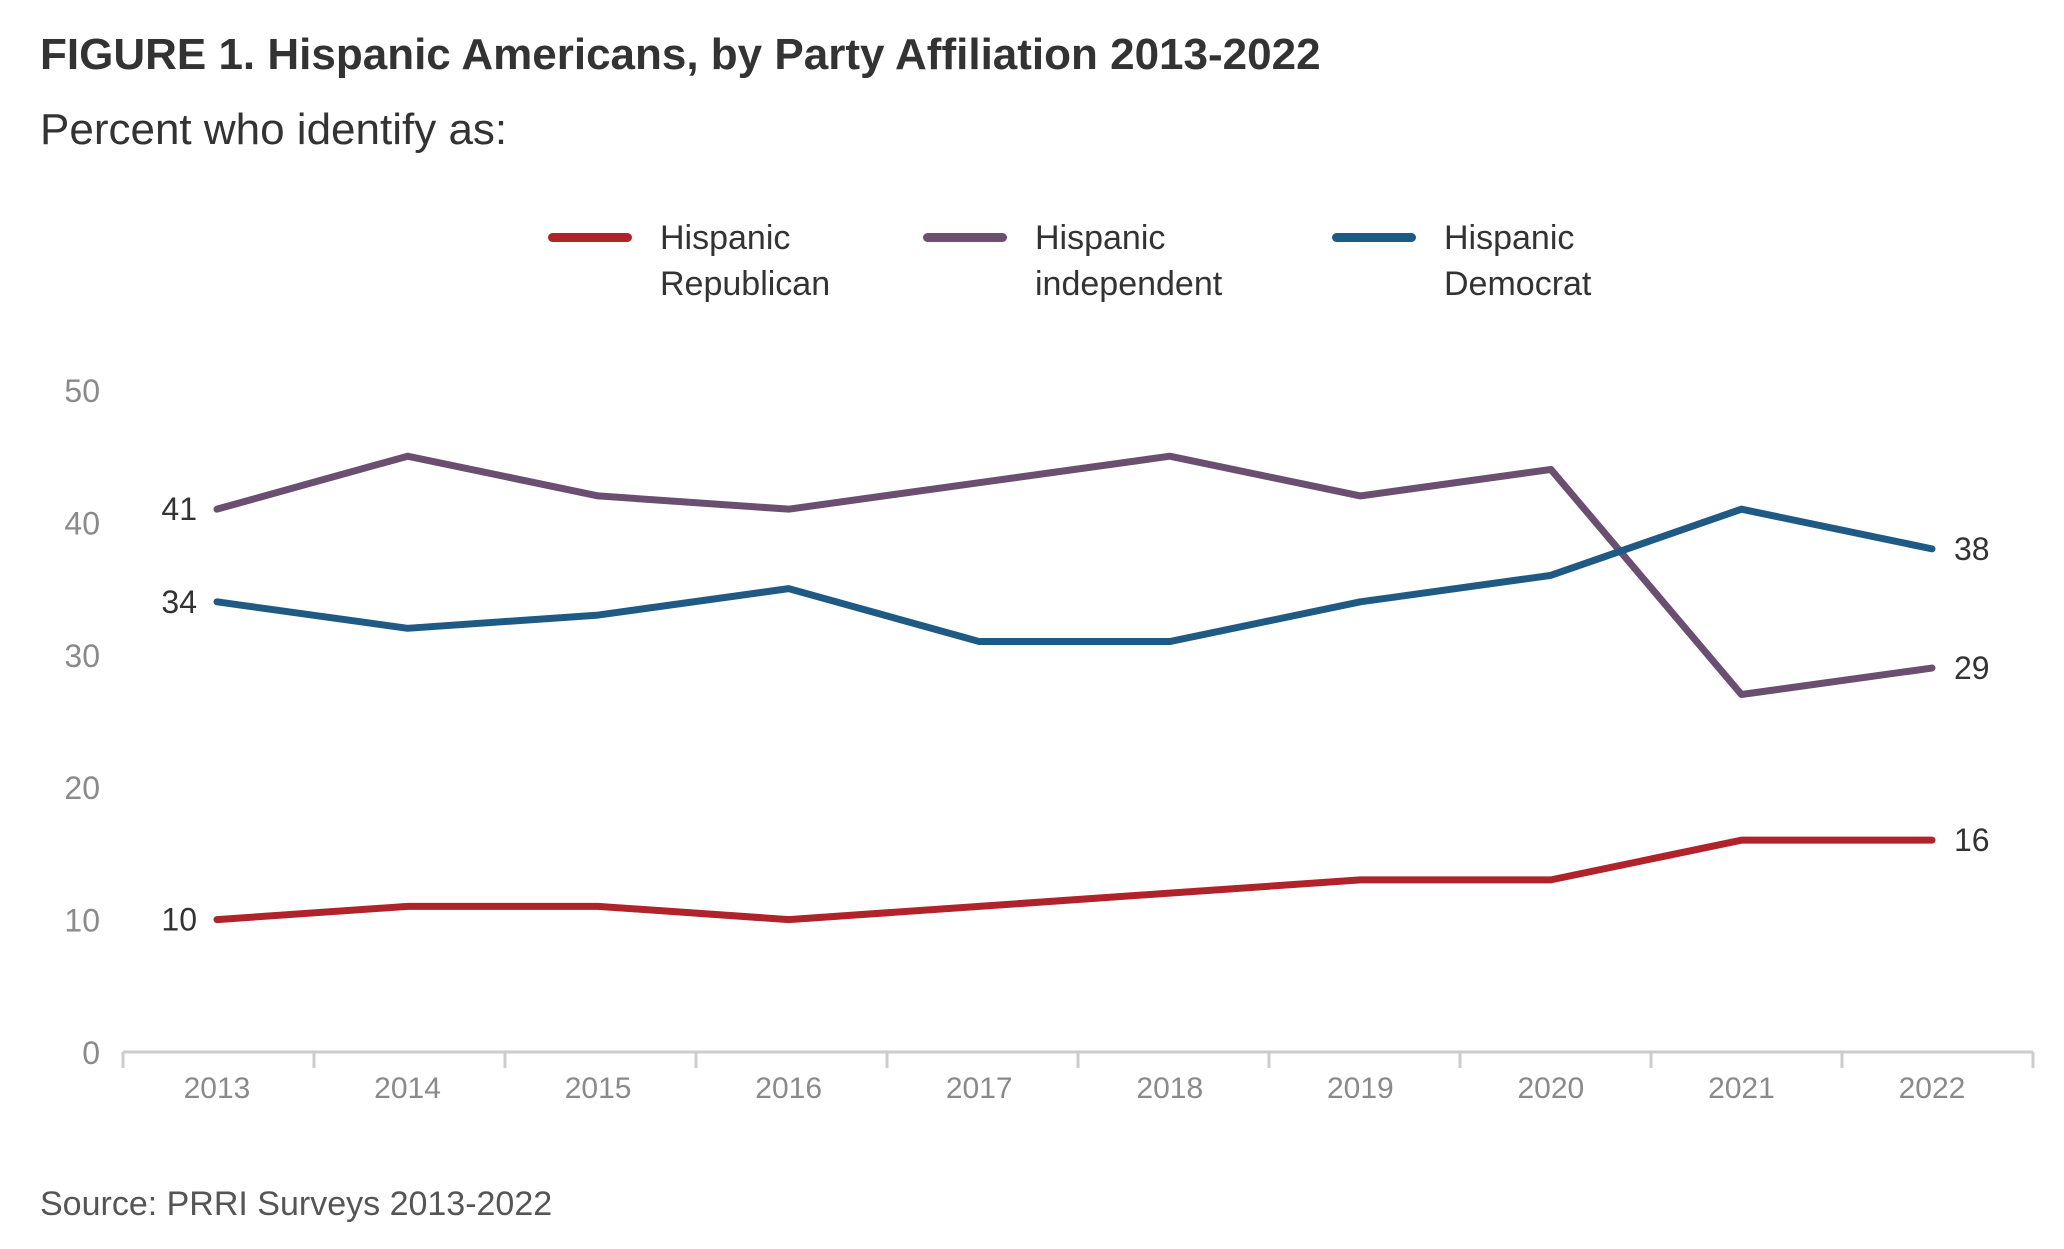  What do you see at coordinates (296, 1204) in the screenshot?
I see `source-note: Source: PRRI Surveys 2013-2022` at bounding box center [296, 1204].